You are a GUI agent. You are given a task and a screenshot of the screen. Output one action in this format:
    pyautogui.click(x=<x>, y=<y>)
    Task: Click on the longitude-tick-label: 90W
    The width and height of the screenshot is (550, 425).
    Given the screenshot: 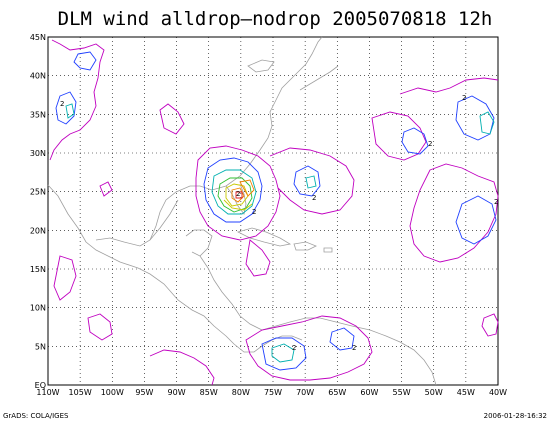 What is the action you would take?
    pyautogui.click(x=177, y=392)
    